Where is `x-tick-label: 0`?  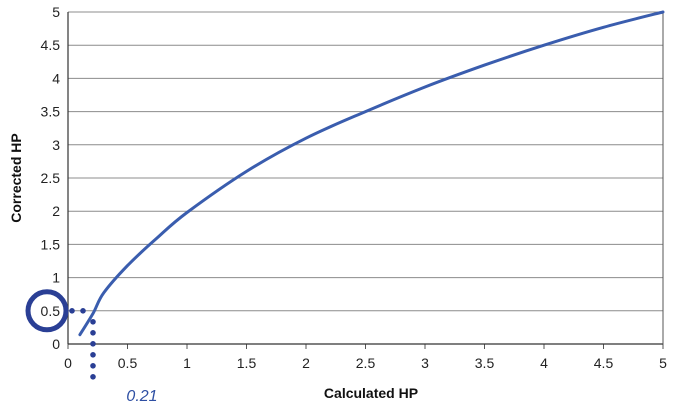
x-tick-label: 0 is located at coordinates (68, 363).